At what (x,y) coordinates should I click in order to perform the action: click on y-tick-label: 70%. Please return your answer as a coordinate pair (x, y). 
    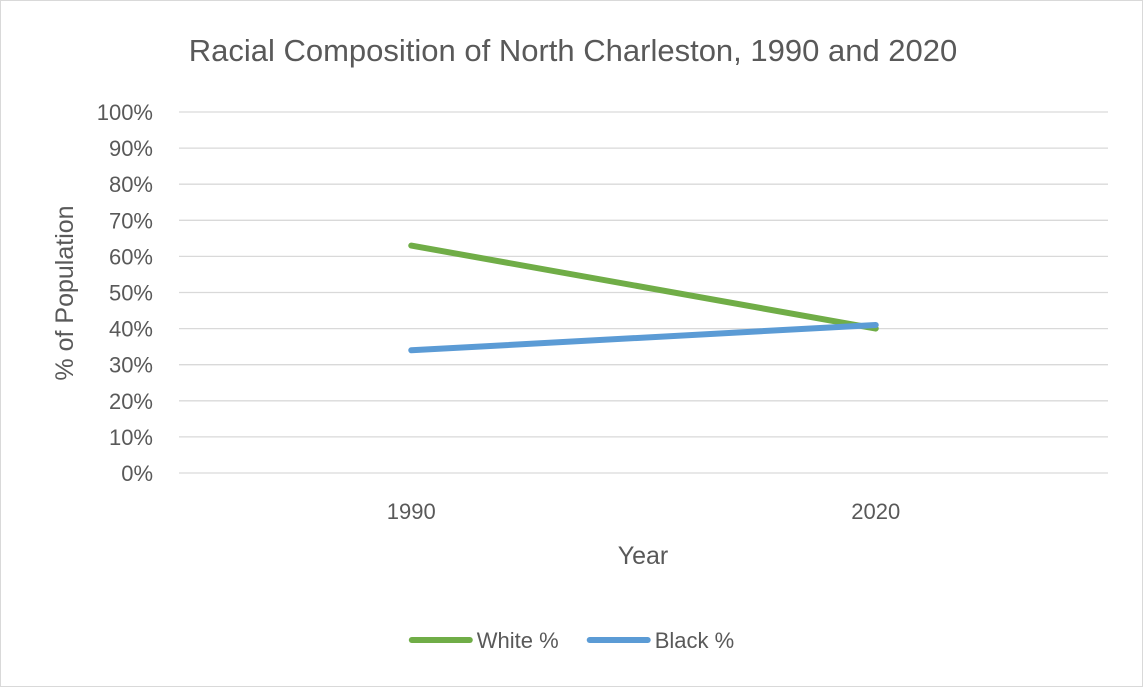
    Looking at the image, I should click on (131, 220).